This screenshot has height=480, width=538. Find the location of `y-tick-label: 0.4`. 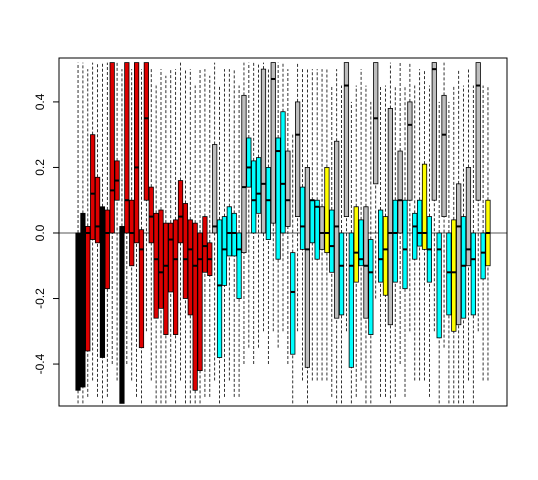

y-tick-label: 0.4 is located at coordinates (40, 101).